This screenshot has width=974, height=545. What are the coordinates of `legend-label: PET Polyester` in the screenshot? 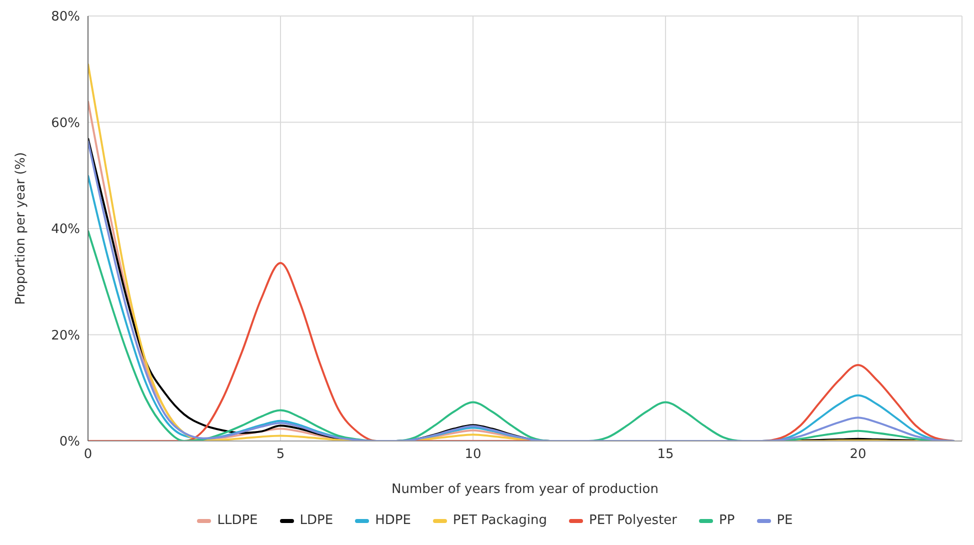 It's located at (633, 520).